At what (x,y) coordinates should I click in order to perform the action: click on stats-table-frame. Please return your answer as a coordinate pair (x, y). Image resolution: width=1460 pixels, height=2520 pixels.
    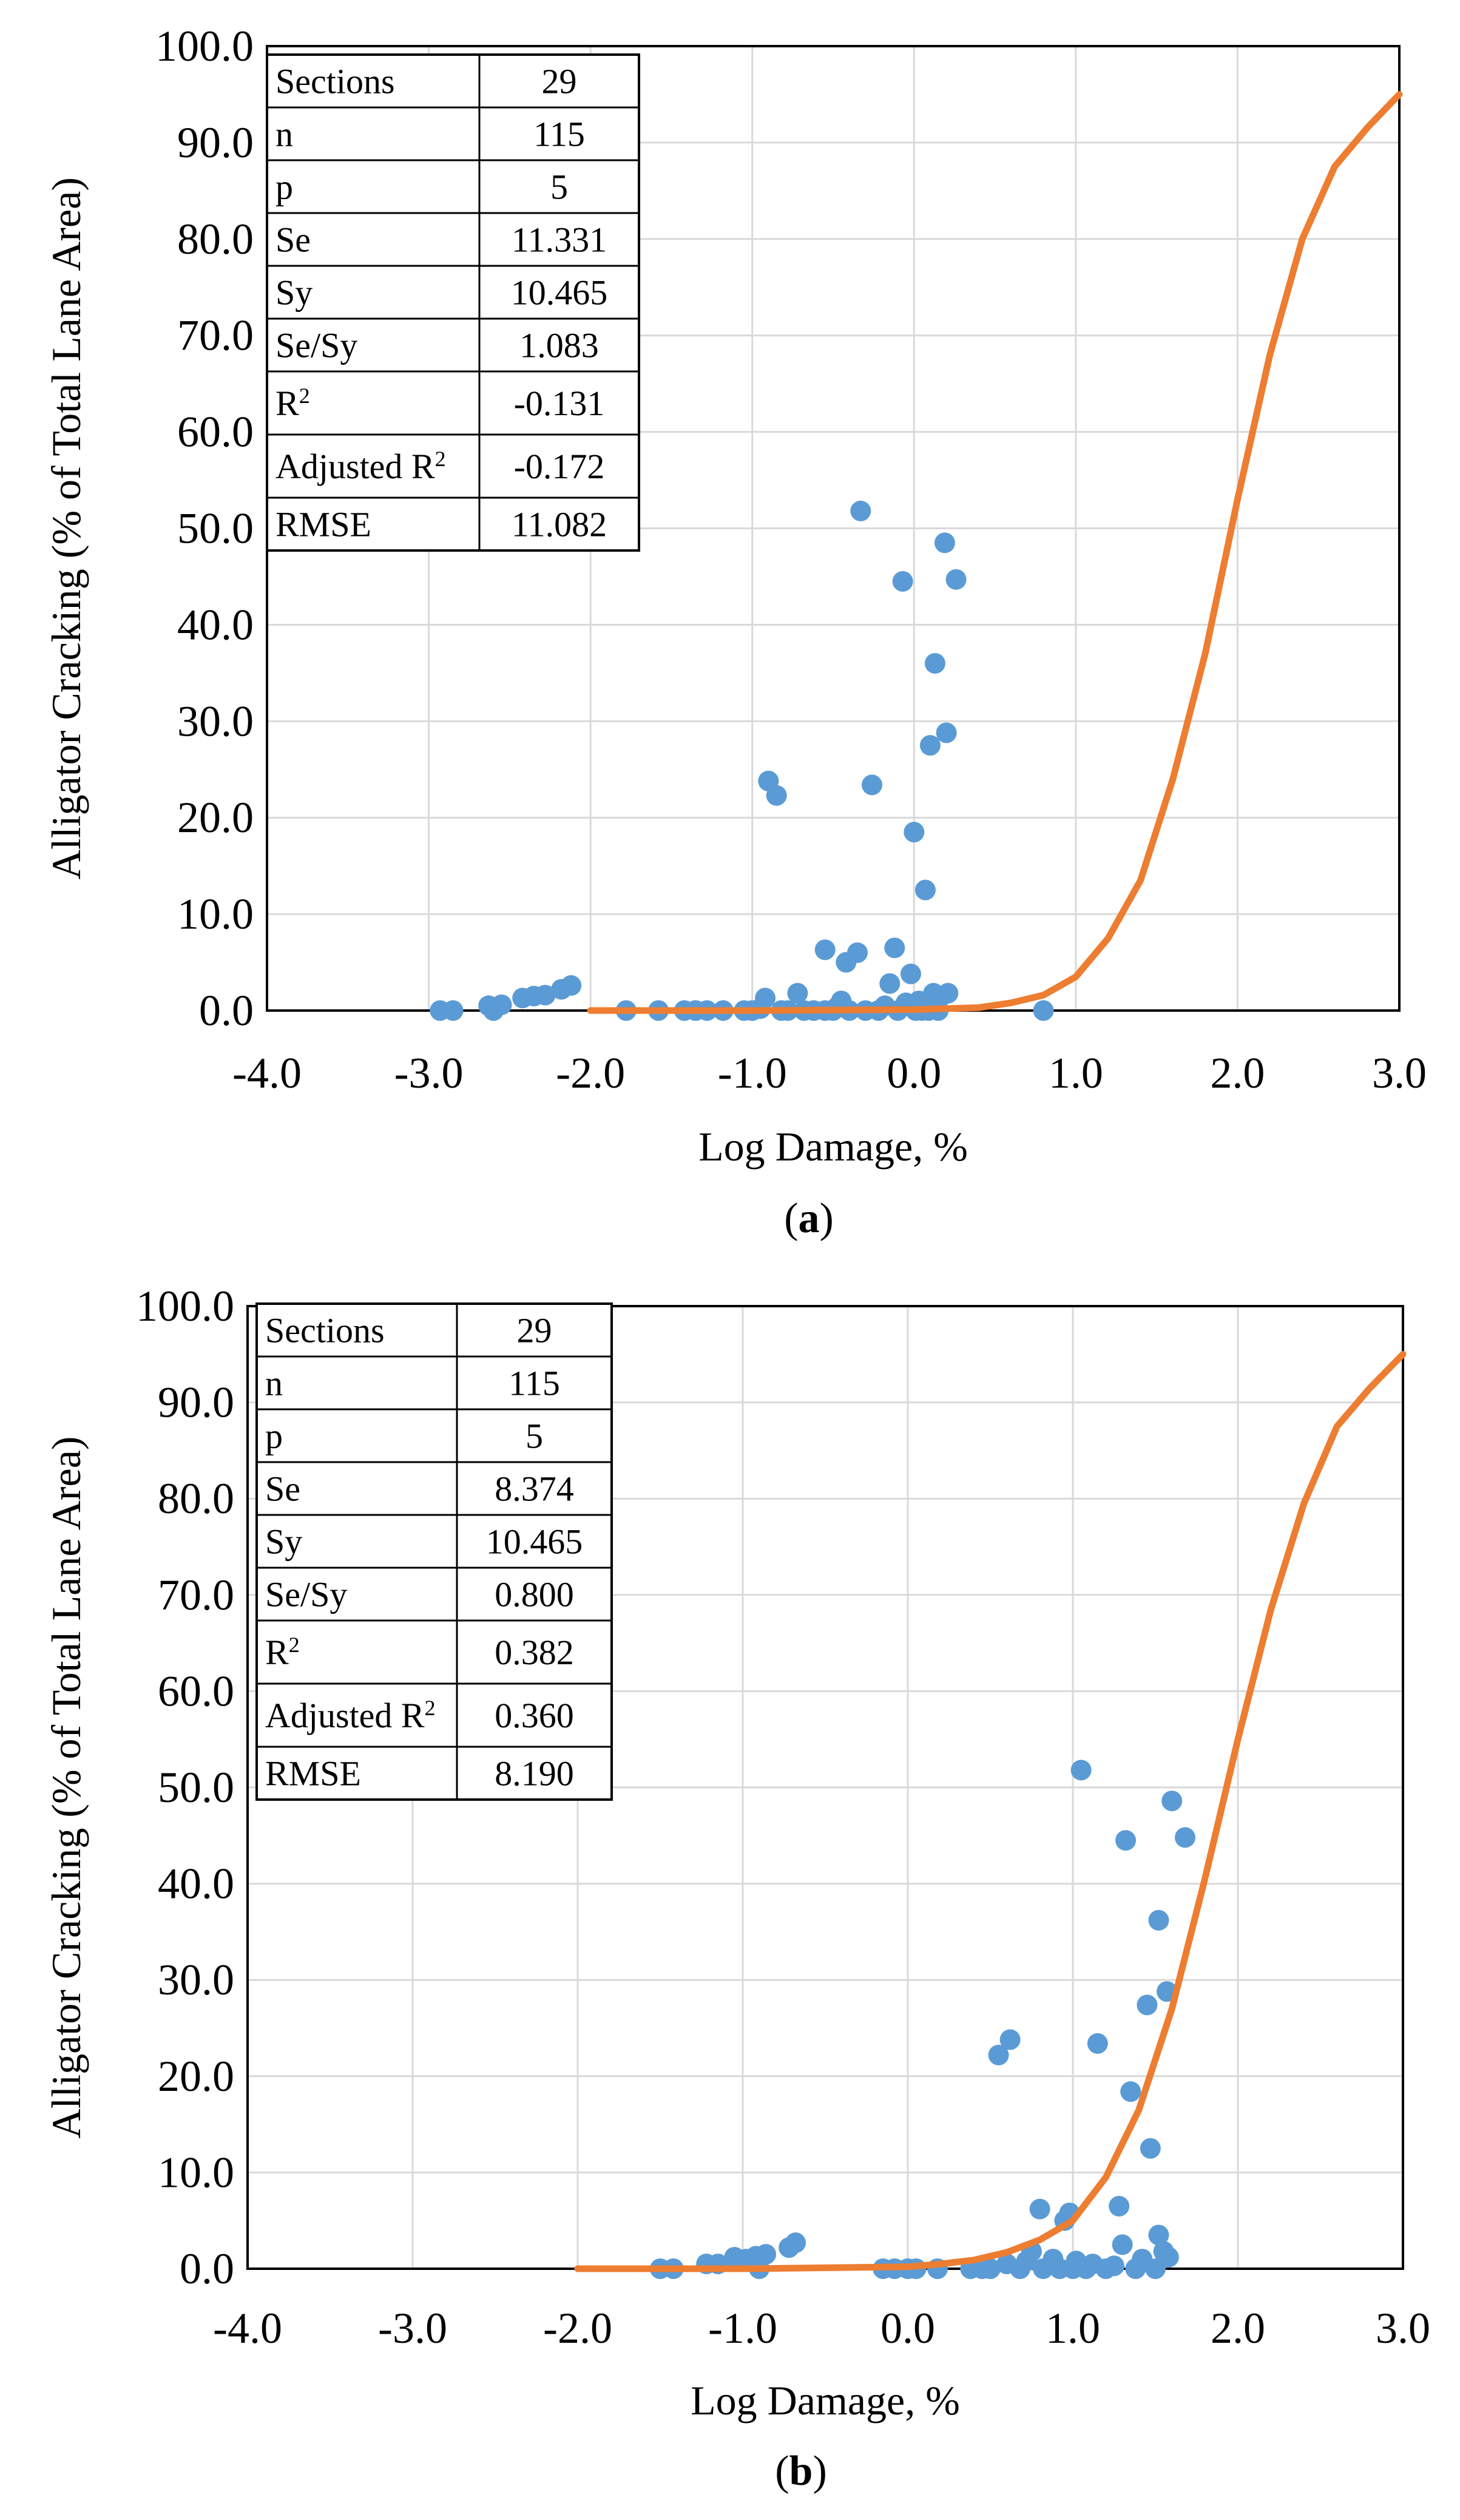
    Looking at the image, I should click on (434, 1551).